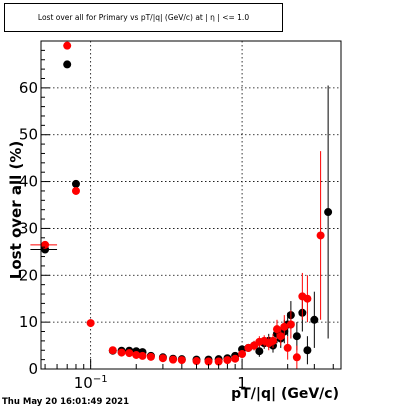 This screenshot has width=400, height=410. Describe the element at coordinates (65, 402) in the screenshot. I see `timestamp: Thu May 20 16:01:49 2021` at that location.